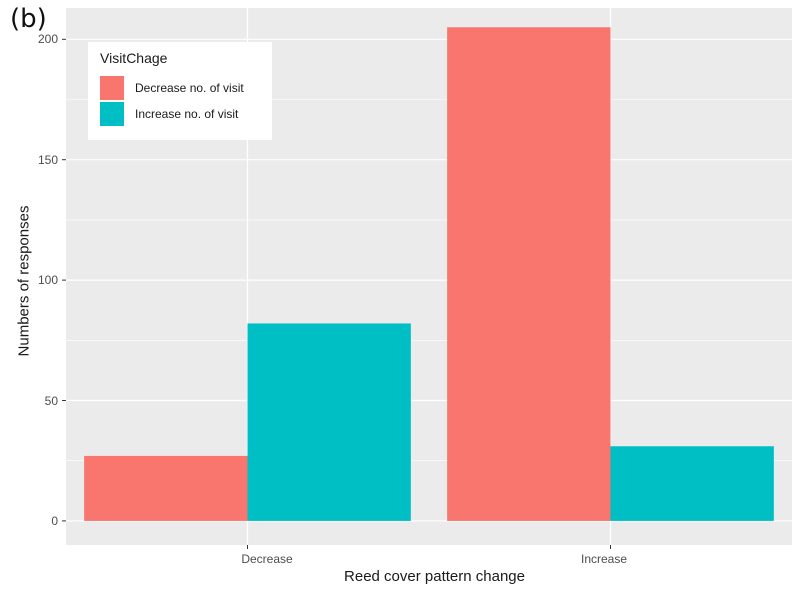  Describe the element at coordinates (28, 19) in the screenshot. I see `panel-label: (b)` at that location.